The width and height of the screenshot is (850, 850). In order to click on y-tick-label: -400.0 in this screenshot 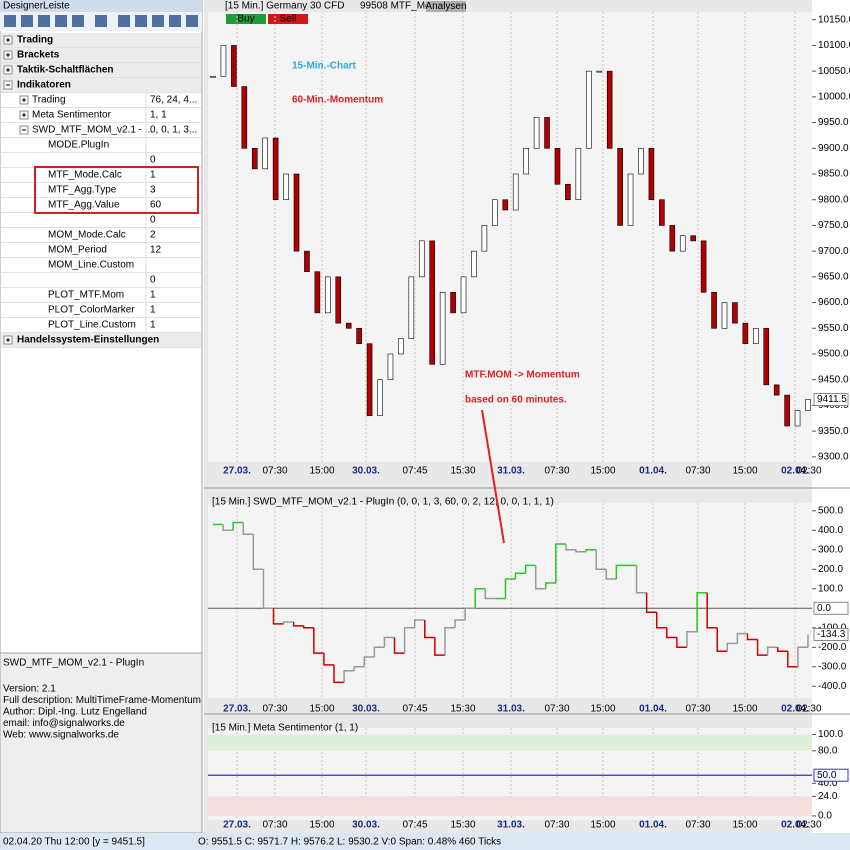, I will do `click(832, 686)`.